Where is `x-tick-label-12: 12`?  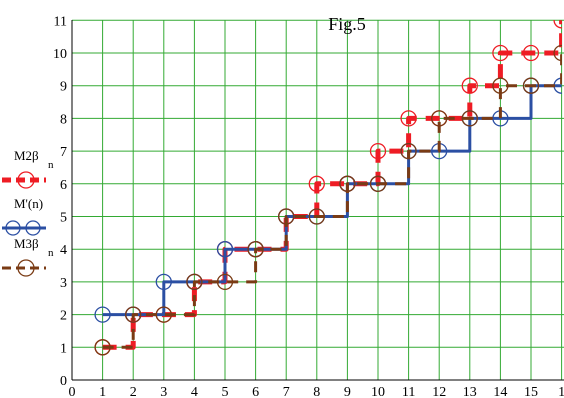 x-tick-label-12: 12 is located at coordinates (439, 391).